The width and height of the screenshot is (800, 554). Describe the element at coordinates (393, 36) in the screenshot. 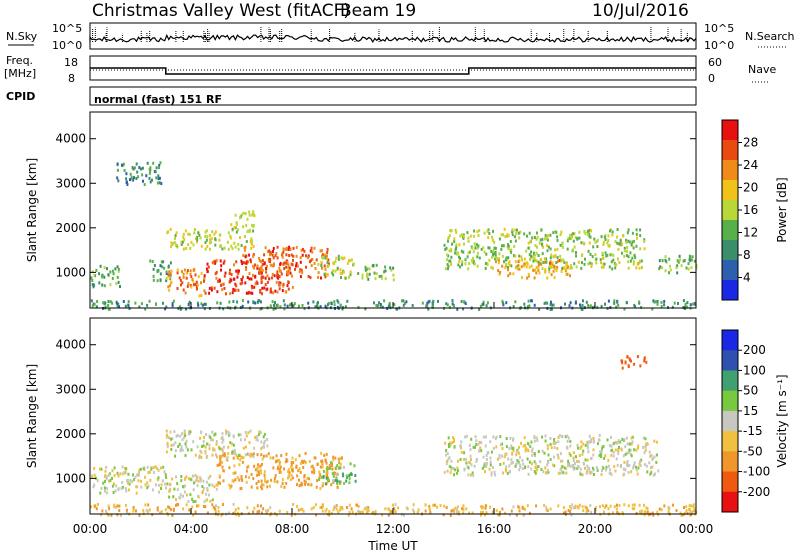

I see `noise-panel-frame` at that location.